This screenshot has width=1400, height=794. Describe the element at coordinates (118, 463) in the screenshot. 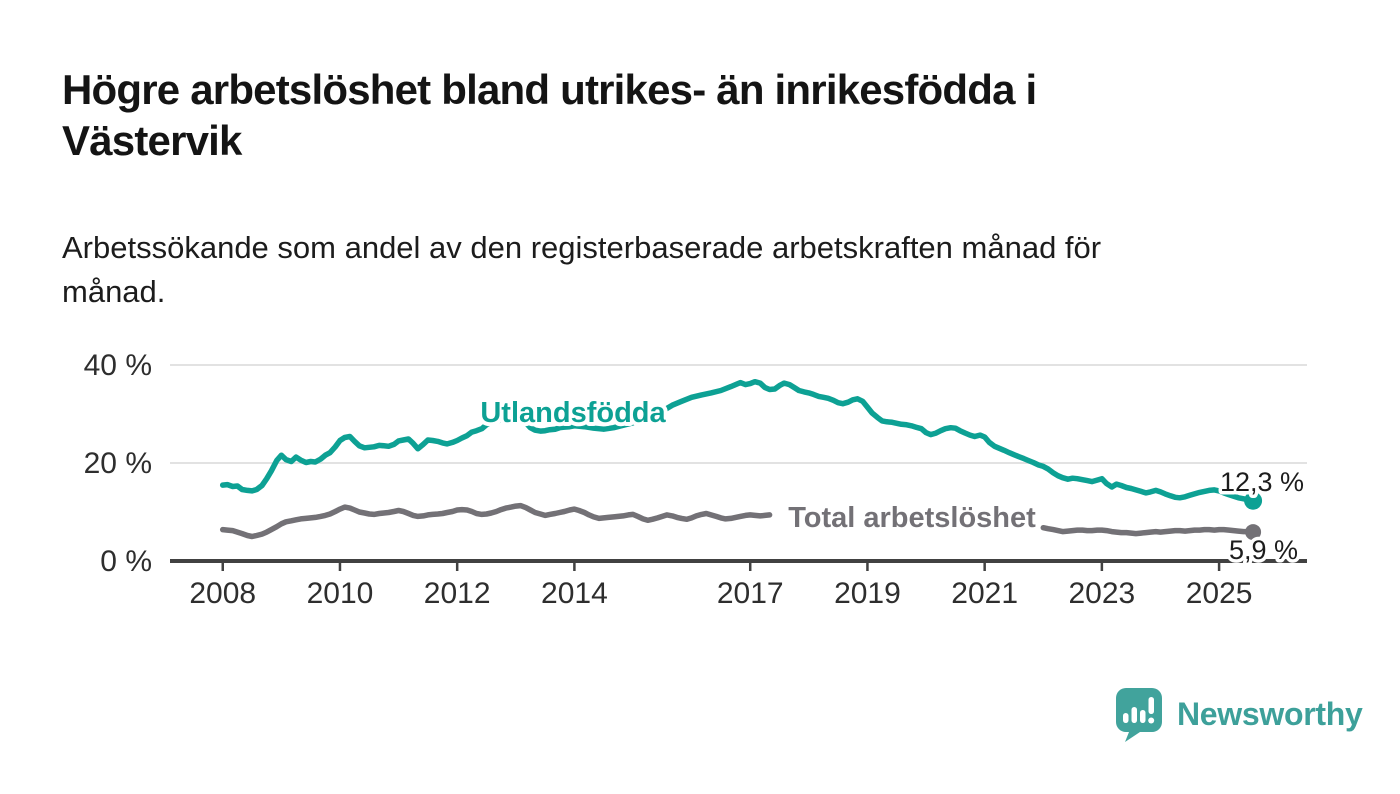

I see `y-tick-label-20: 20 %` at that location.